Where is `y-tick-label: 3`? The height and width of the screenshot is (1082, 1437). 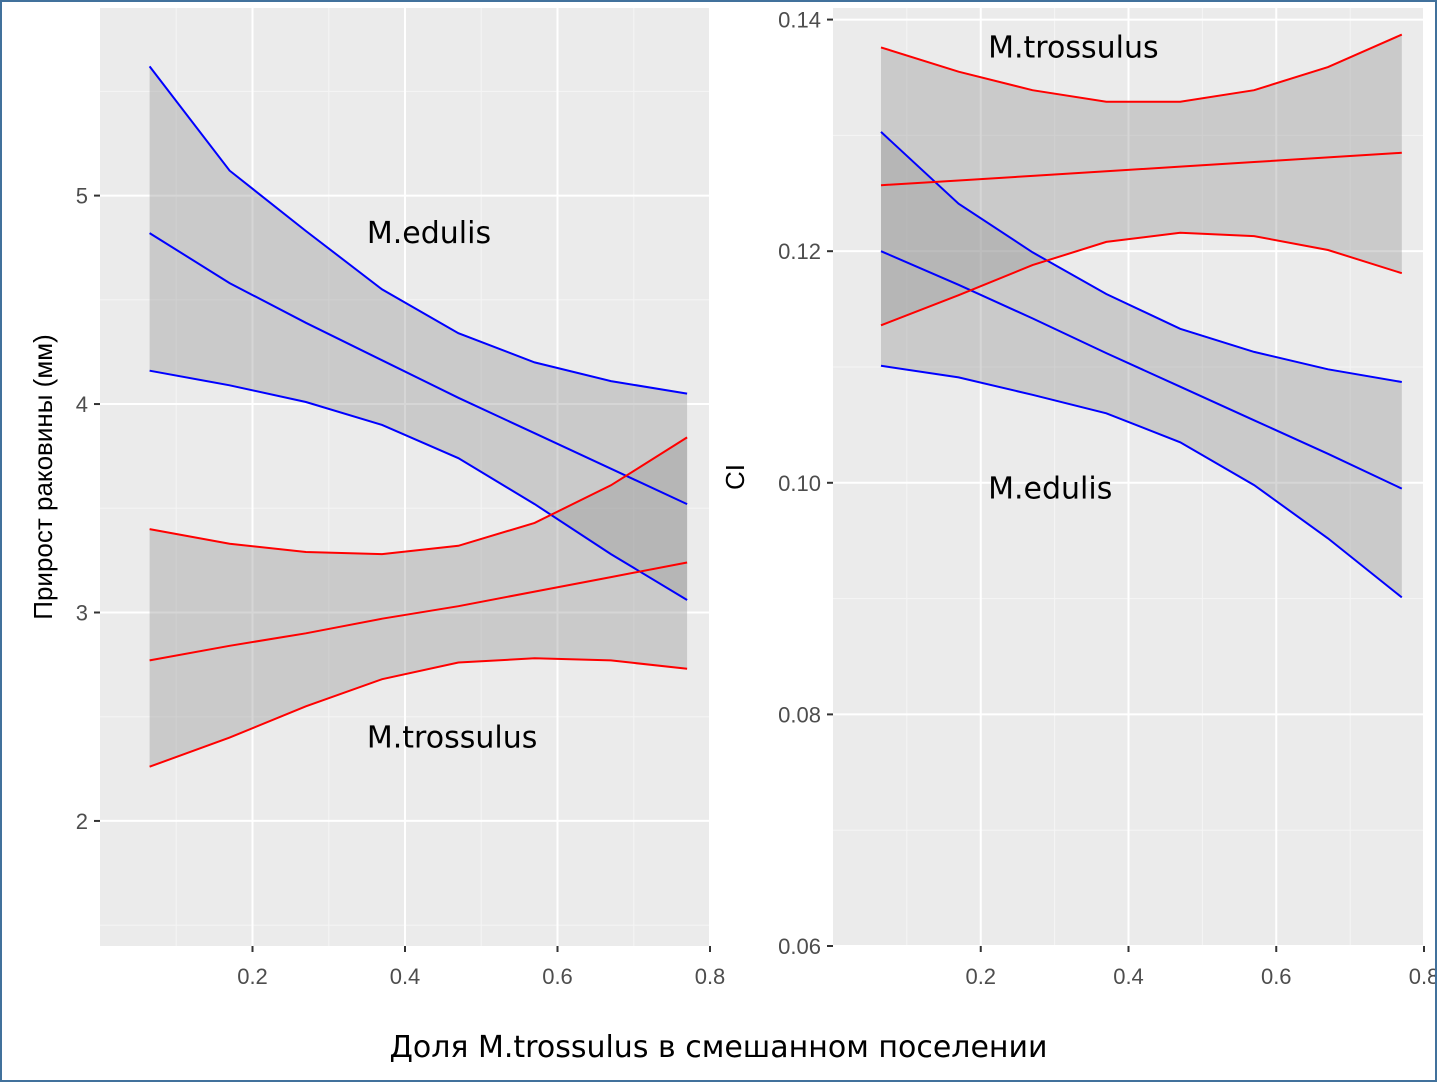 y-tick-label: 3 is located at coordinates (82, 612).